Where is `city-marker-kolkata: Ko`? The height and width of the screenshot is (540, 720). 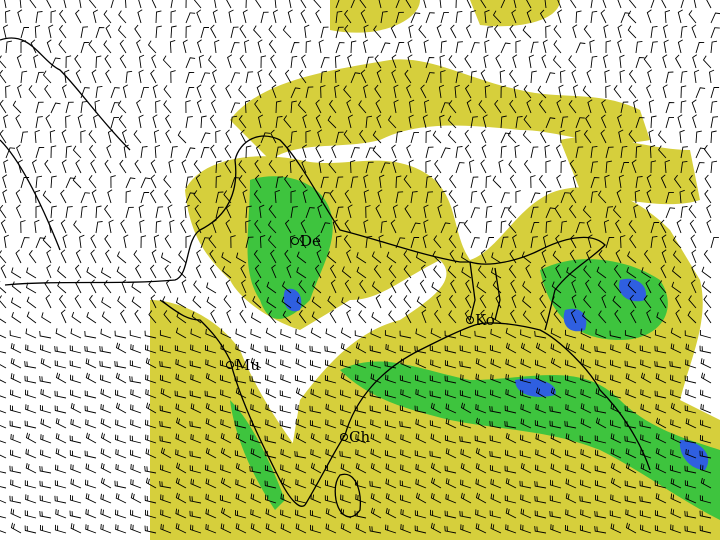 city-marker-kolkata: Ko is located at coordinates (480, 320).